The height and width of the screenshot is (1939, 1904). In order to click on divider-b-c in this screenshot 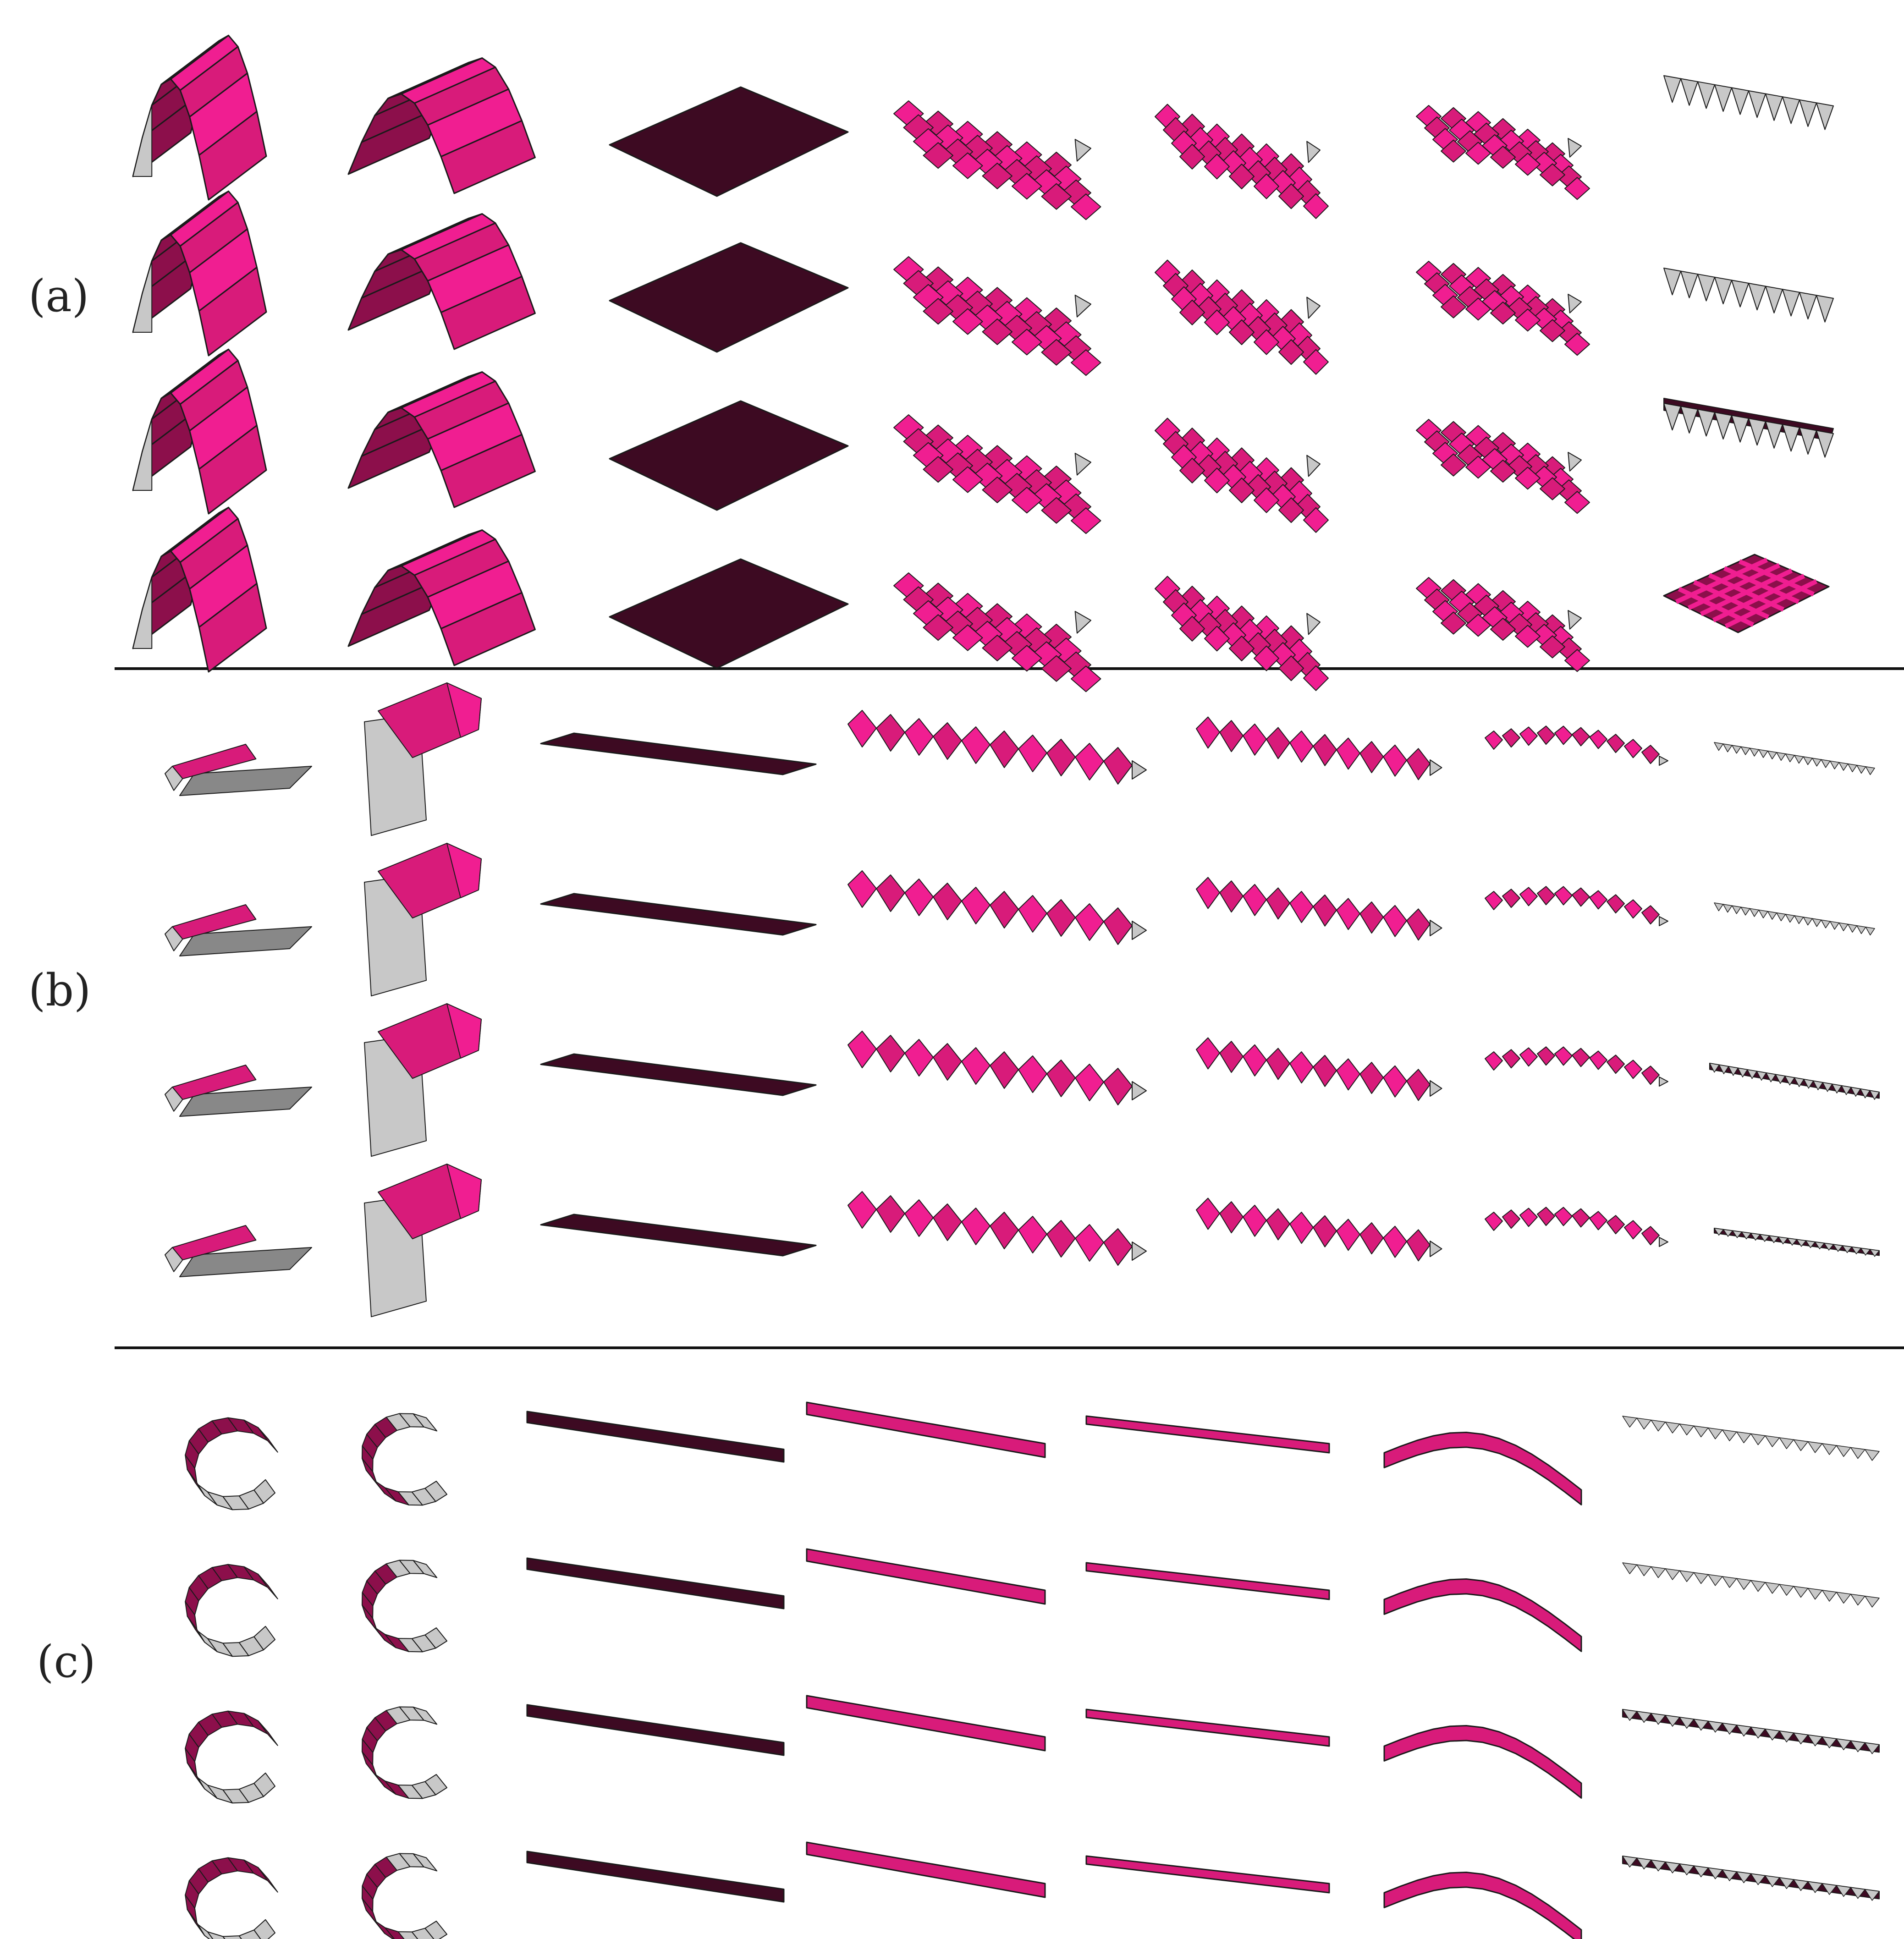, I will do `click(1009, 1347)`.